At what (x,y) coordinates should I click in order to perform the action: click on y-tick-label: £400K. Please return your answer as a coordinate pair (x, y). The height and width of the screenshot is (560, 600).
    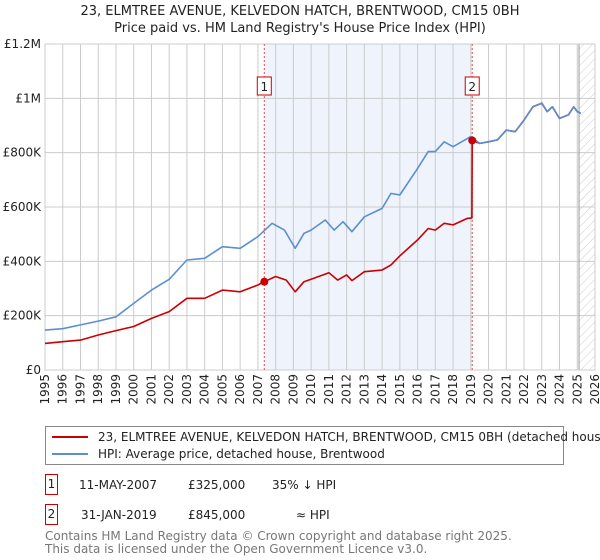
    Looking at the image, I should click on (23, 261).